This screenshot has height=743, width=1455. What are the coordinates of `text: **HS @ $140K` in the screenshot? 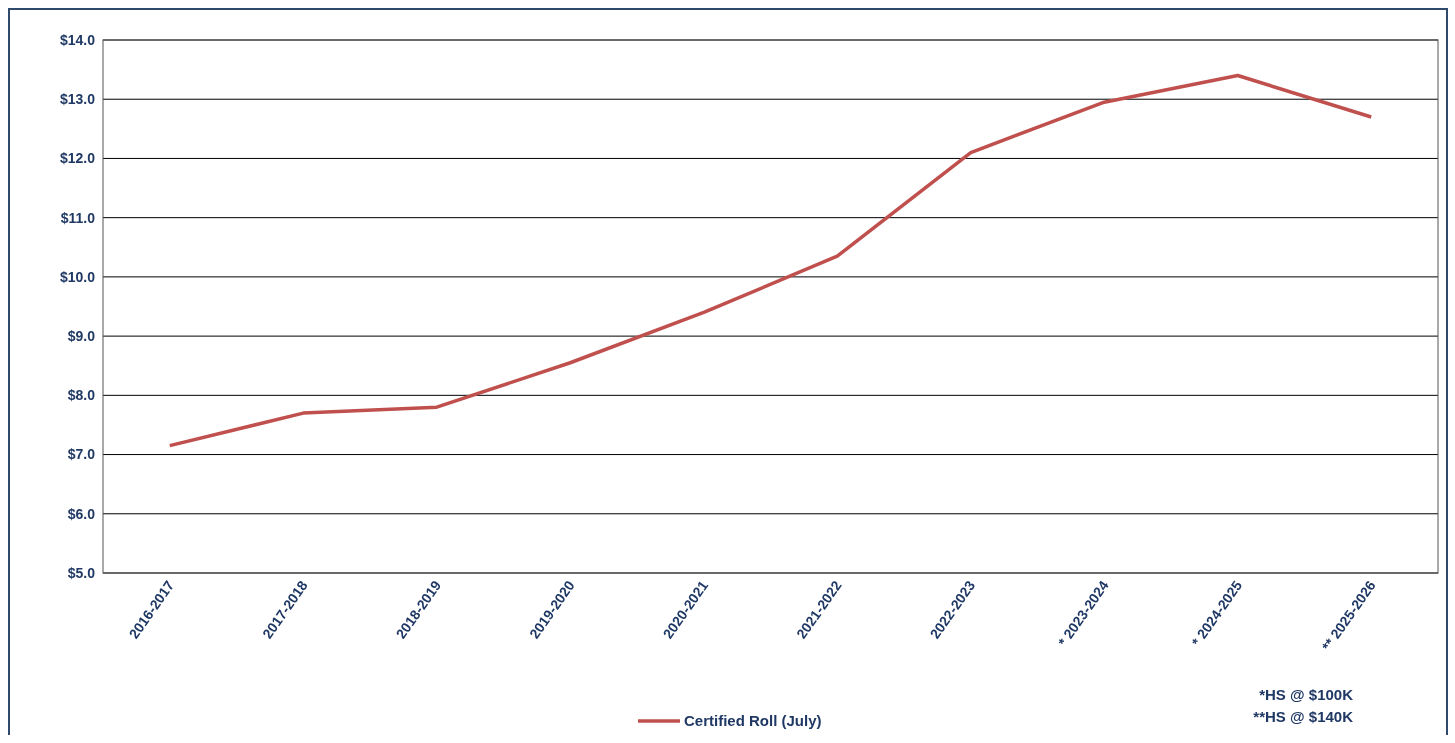 It's located at (1303, 716).